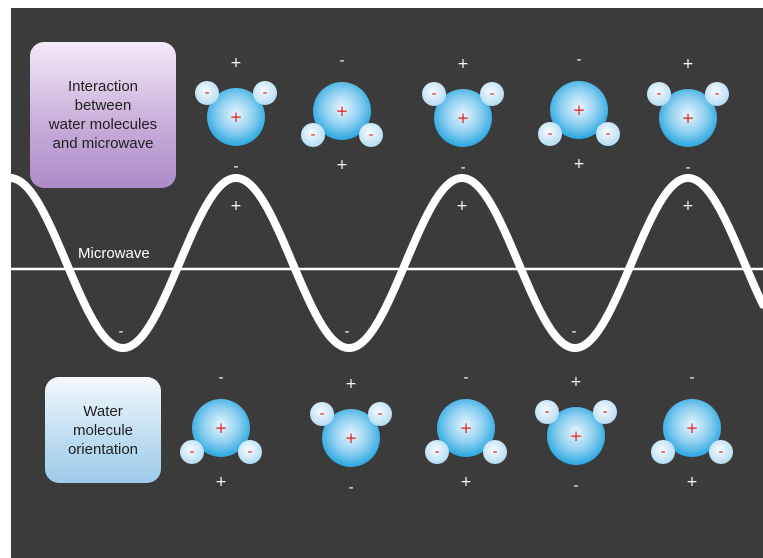  I want to click on orientation-label-box: Water molecule orientation, so click(103, 430).